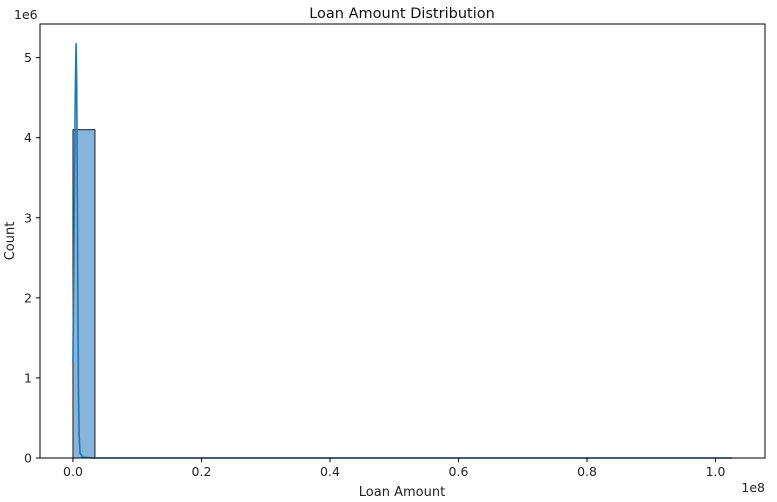 The width and height of the screenshot is (777, 502). What do you see at coordinates (28, 377) in the screenshot?
I see `y-tick-label-1: 1` at bounding box center [28, 377].